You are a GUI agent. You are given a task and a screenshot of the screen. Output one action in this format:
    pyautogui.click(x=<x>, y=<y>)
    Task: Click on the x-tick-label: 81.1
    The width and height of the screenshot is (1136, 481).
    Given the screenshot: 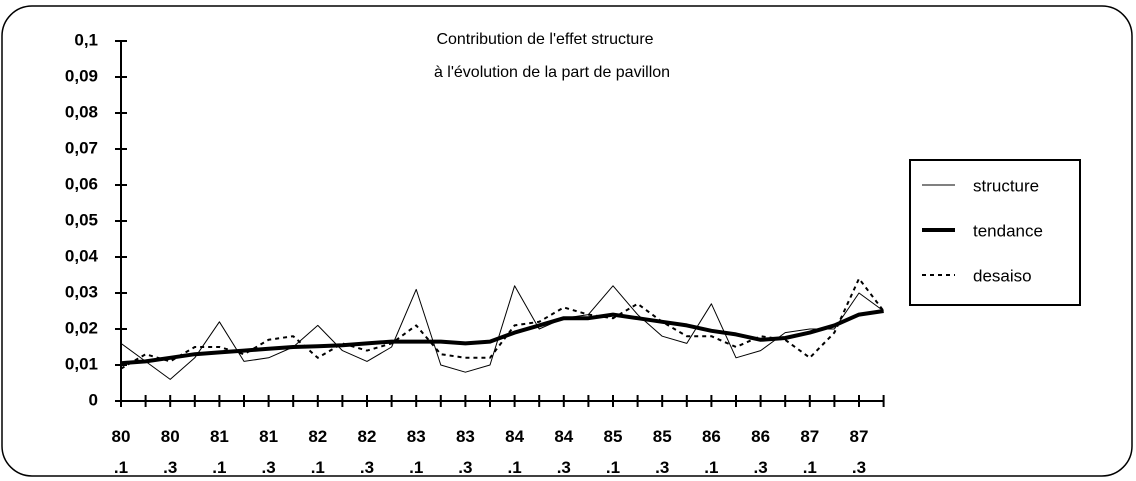 What is the action you would take?
    pyautogui.click(x=219, y=452)
    